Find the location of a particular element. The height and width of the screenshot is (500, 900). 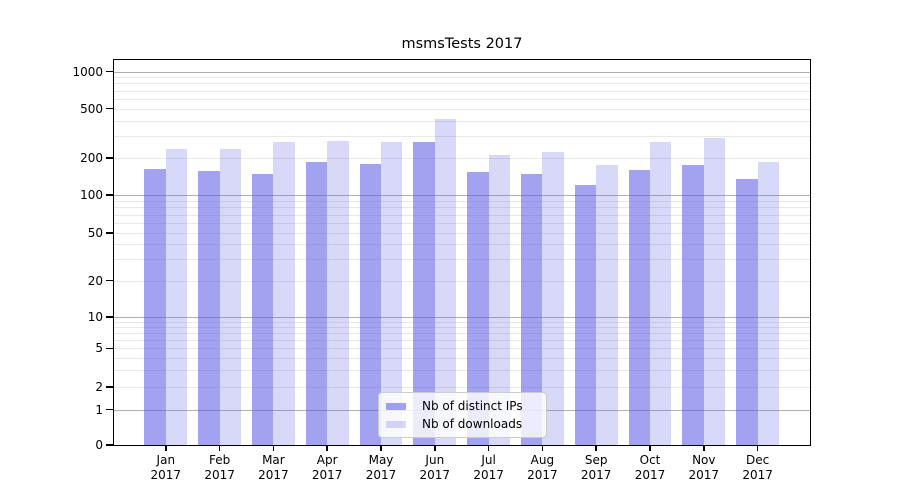

legend-label-distinct-ips: Nb of distinct IPs is located at coordinates (472, 406).